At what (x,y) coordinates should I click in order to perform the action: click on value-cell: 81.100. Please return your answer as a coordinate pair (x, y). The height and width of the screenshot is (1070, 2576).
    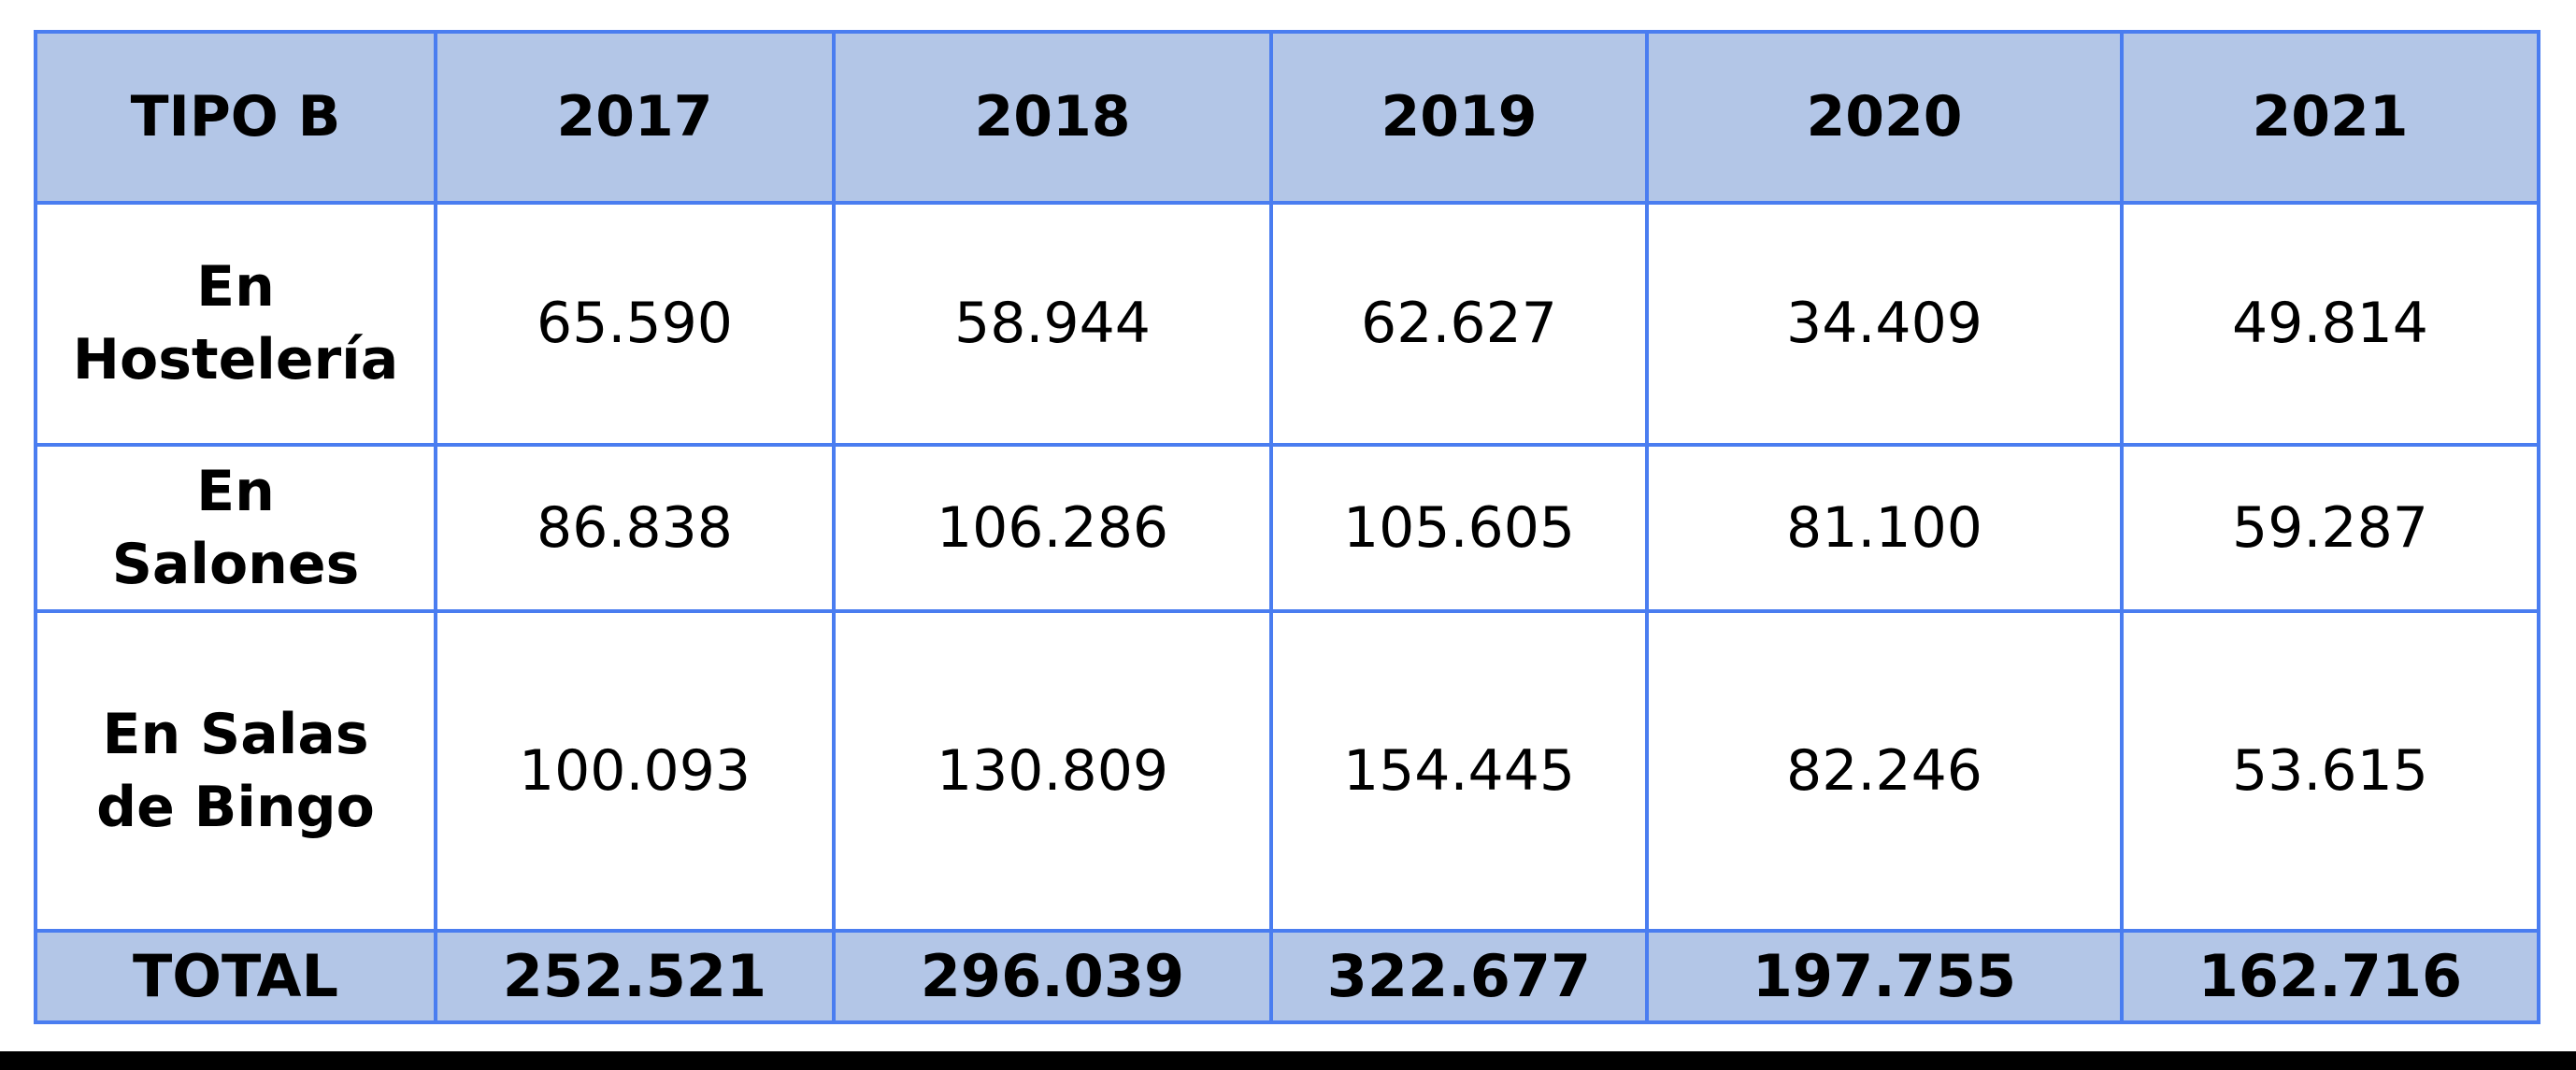
    Looking at the image, I should click on (1884, 528).